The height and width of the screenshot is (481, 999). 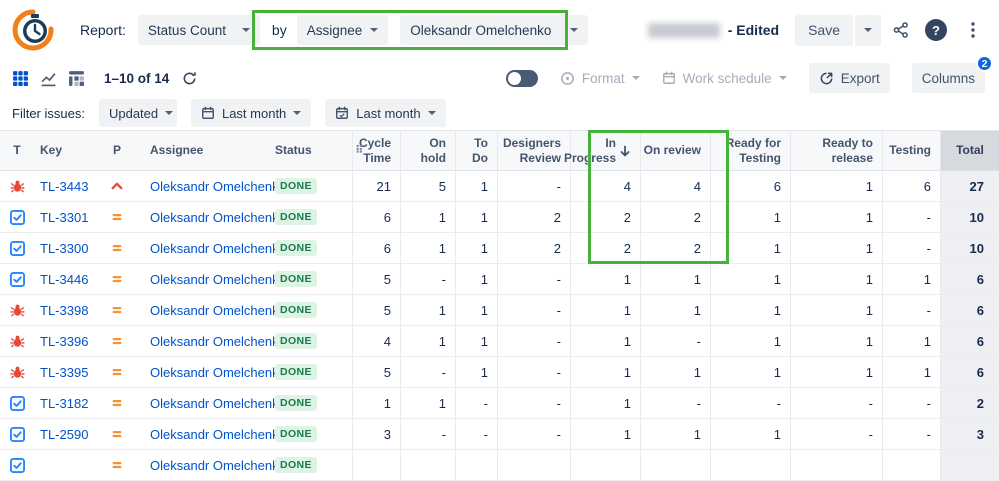 I want to click on issue-key-link: TL-3395, so click(x=64, y=372).